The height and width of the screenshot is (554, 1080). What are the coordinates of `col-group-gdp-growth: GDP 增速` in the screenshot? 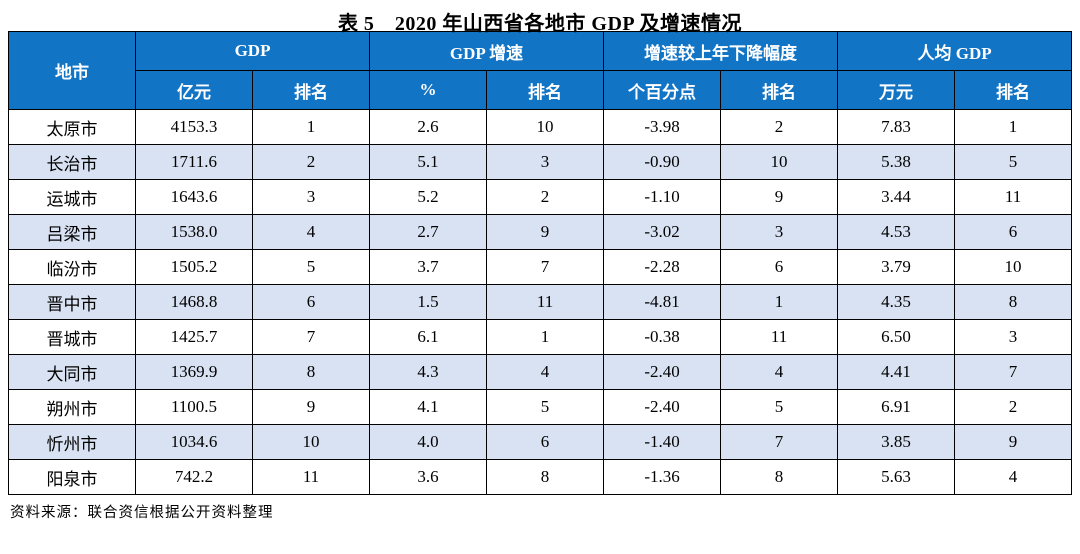 It's located at (487, 51).